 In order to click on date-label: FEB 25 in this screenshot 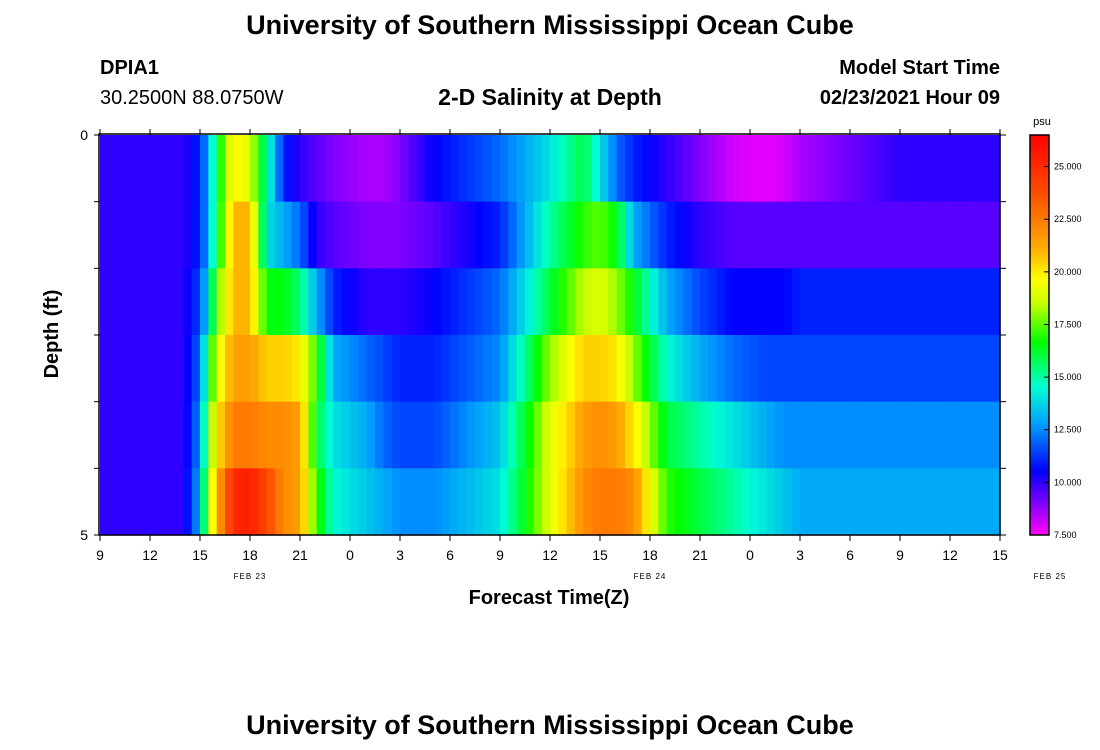, I will do `click(1050, 576)`.